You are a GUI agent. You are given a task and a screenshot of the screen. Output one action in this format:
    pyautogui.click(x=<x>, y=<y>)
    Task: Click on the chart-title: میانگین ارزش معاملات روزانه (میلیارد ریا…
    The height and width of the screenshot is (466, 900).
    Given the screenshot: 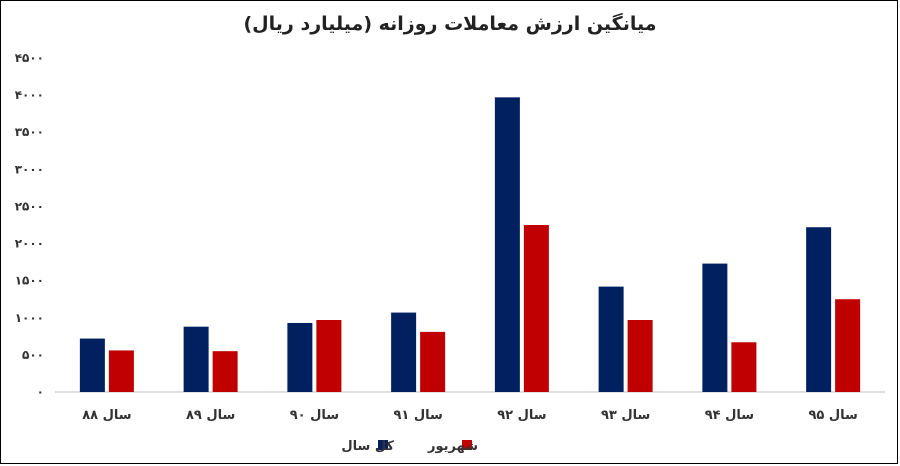 What is the action you would take?
    pyautogui.click(x=449, y=23)
    